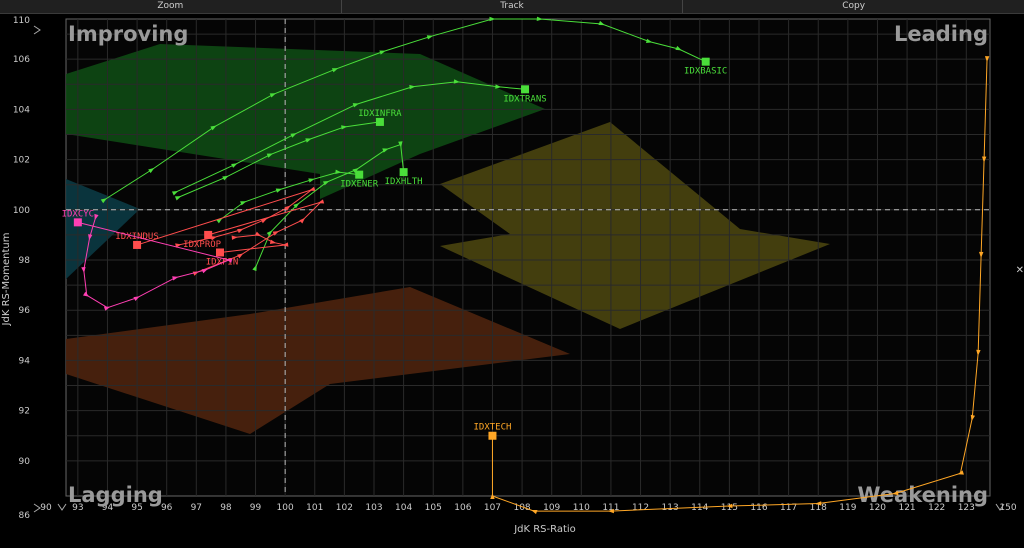  What do you see at coordinates (818, 508) in the screenshot?
I see `x-tick-label: 118` at bounding box center [818, 508].